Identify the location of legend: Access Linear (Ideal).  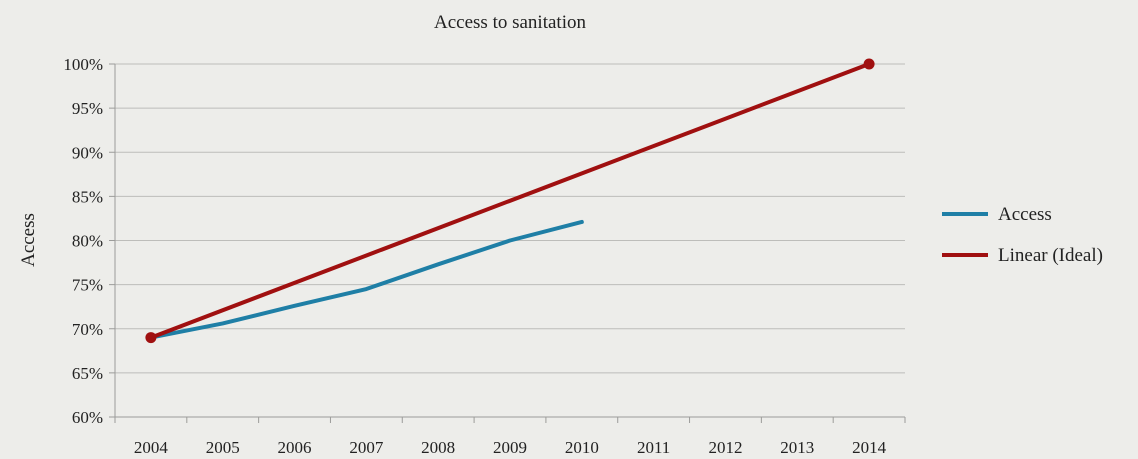
(1022, 235).